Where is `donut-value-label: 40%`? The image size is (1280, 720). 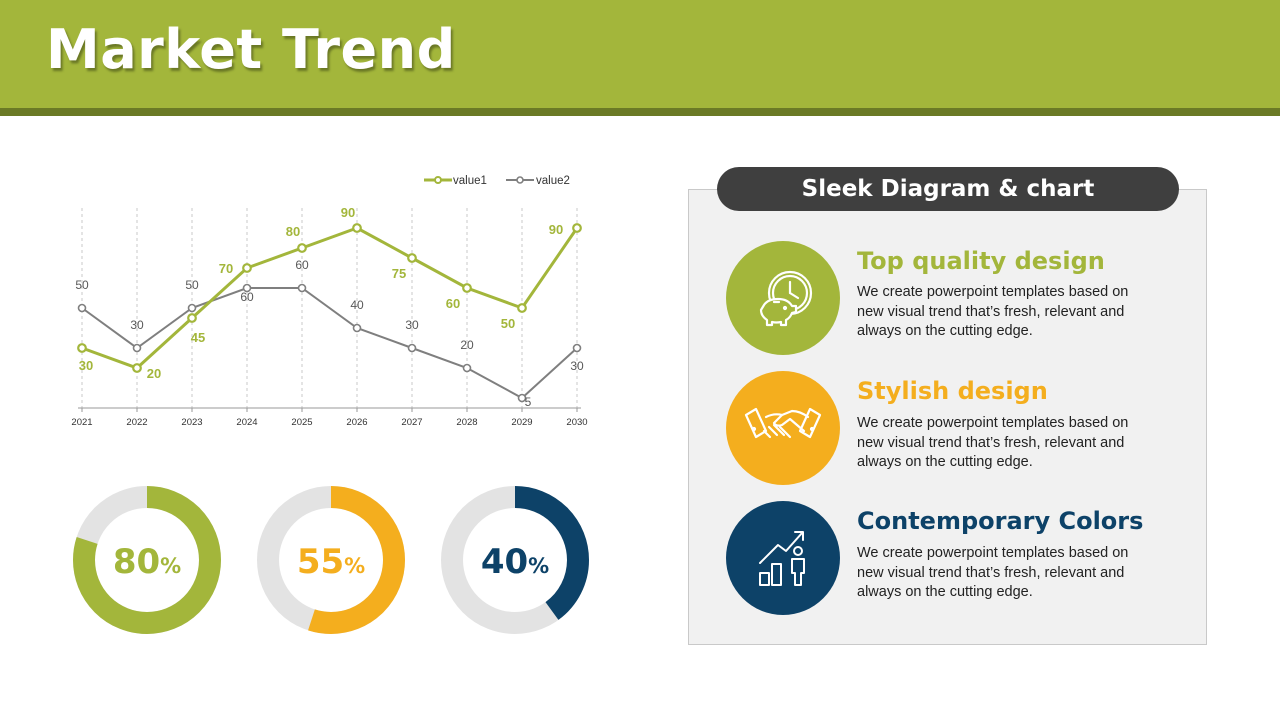
donut-value-label: 40% is located at coordinates (515, 562).